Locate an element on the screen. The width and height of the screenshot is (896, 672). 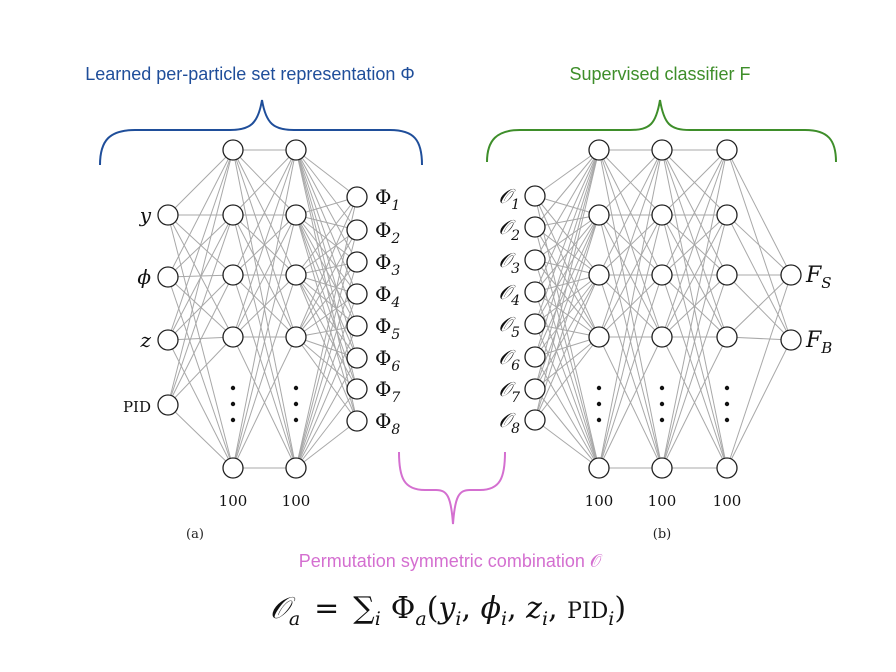
left-input-label-1: y is located at coordinates (145, 215).